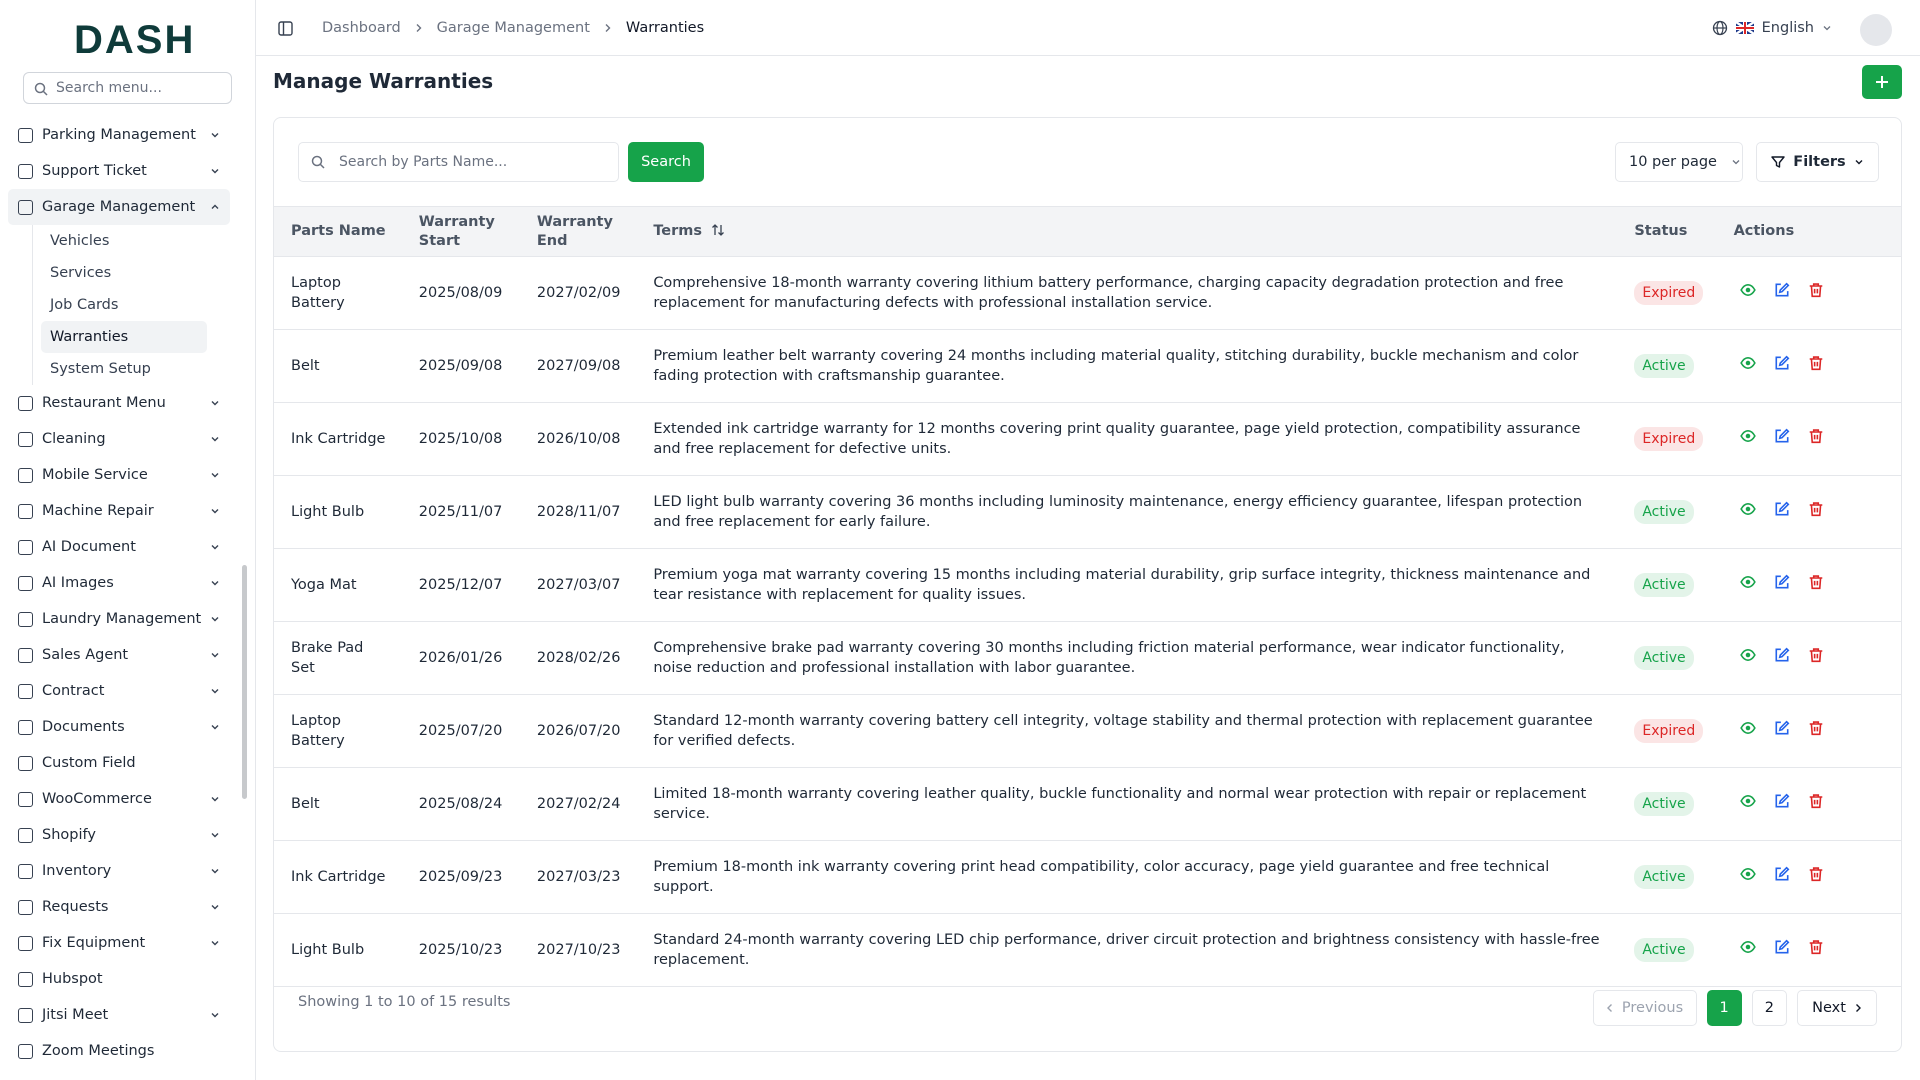 The width and height of the screenshot is (1920, 1080). I want to click on cell: 2027/02/09, so click(587, 293).